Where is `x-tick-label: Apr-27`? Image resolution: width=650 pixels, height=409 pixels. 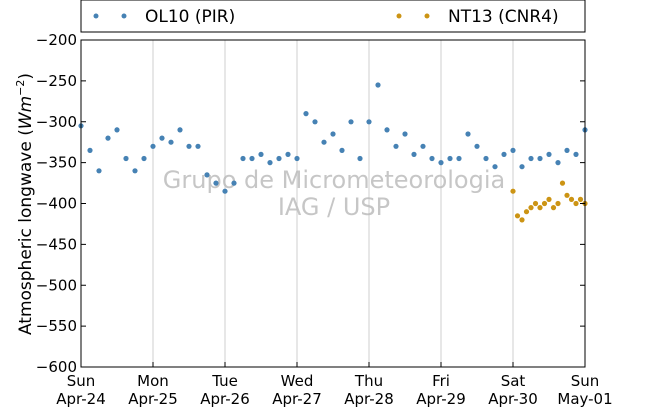 x-tick-label: Apr-27 is located at coordinates (297, 399).